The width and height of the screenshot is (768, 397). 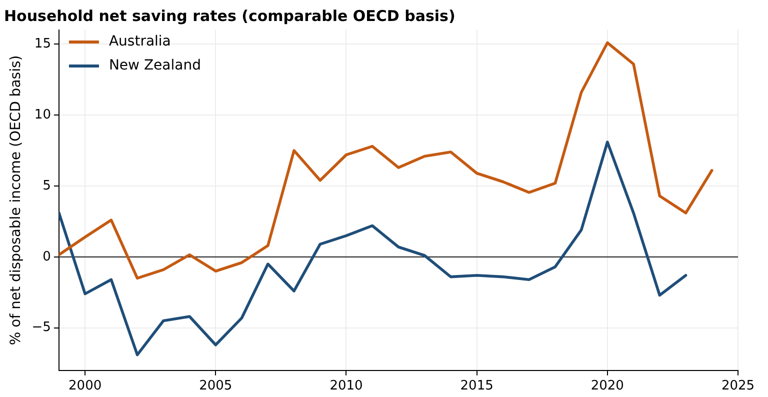 I want to click on x-tick-label: 2005, so click(x=215, y=386).